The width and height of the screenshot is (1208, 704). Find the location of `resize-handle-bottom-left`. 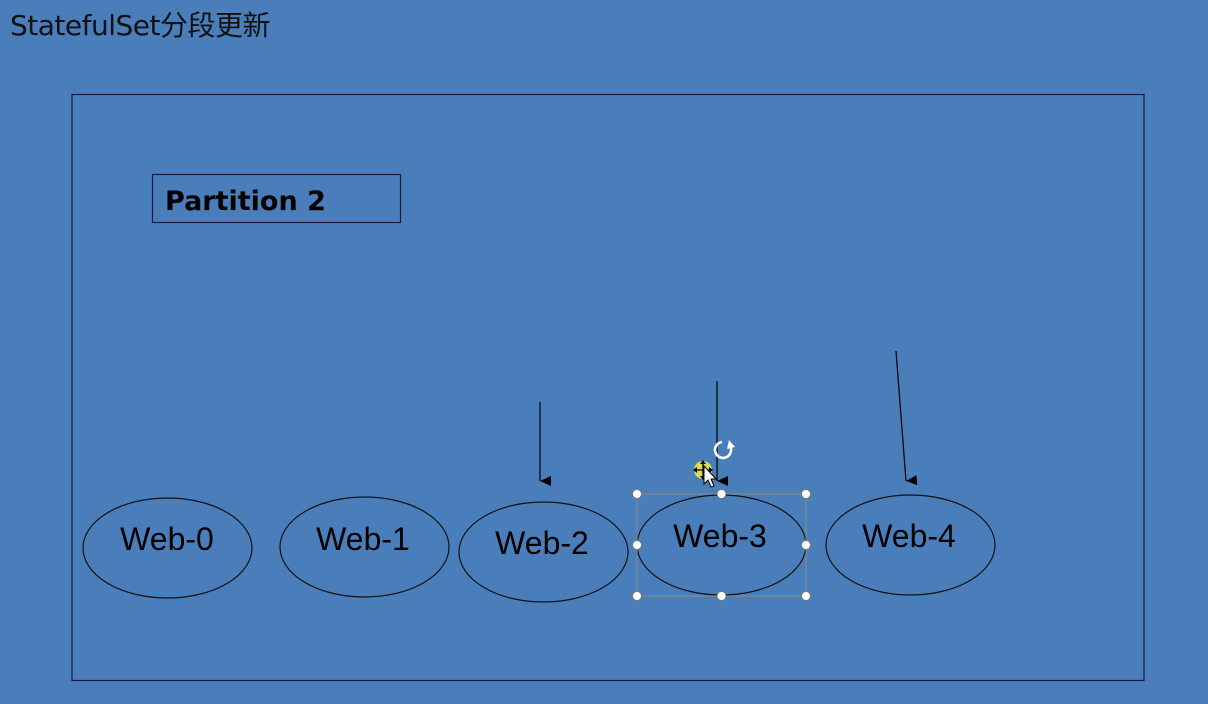

resize-handle-bottom-left is located at coordinates (637, 596).